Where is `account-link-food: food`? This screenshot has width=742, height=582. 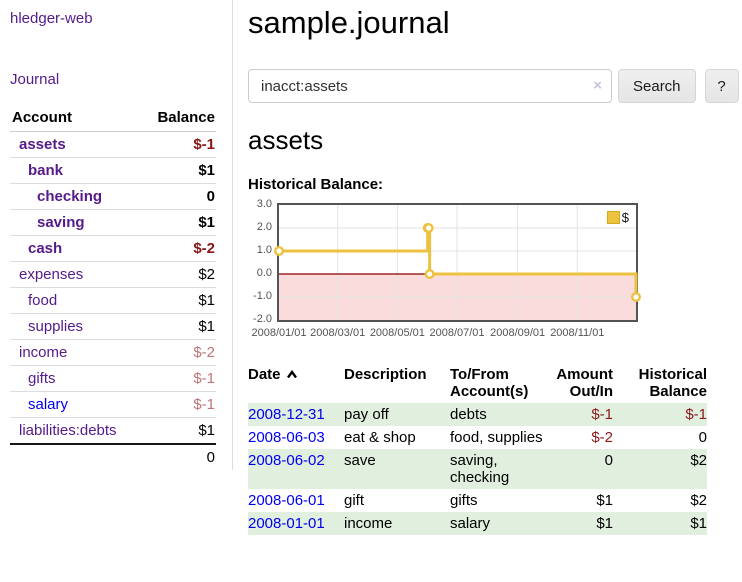 account-link-food: food is located at coordinates (43, 300).